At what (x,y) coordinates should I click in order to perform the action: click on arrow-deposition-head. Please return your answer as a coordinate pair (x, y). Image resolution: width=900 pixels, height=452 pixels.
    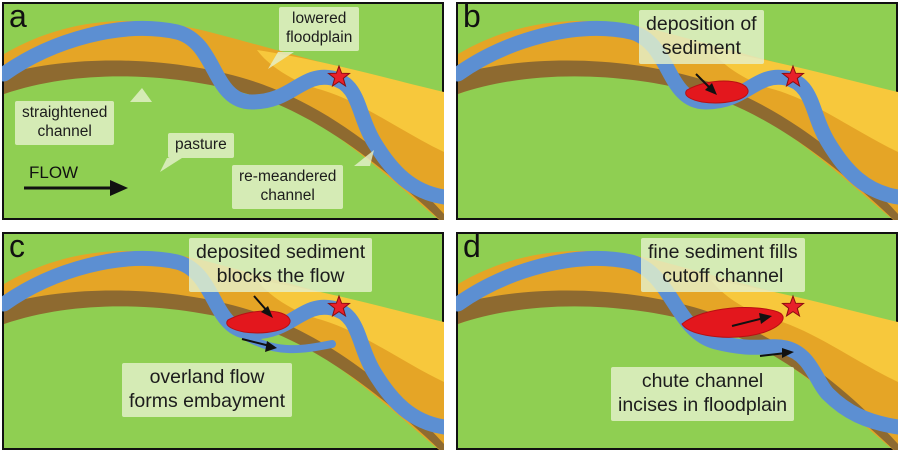
    Looking at the image, I should click on (711, 89).